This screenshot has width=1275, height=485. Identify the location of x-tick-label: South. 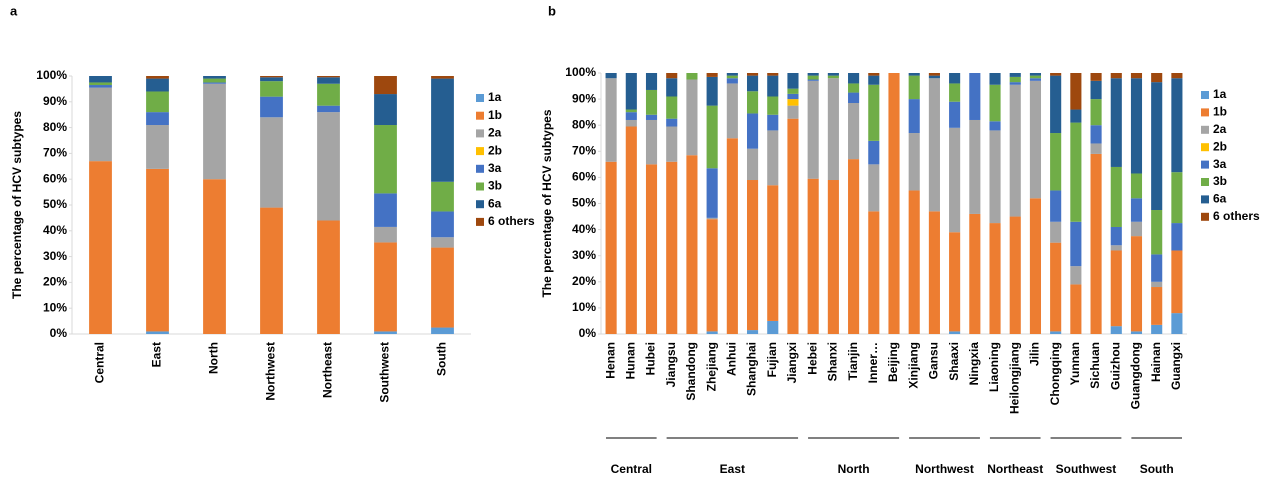
(442, 359).